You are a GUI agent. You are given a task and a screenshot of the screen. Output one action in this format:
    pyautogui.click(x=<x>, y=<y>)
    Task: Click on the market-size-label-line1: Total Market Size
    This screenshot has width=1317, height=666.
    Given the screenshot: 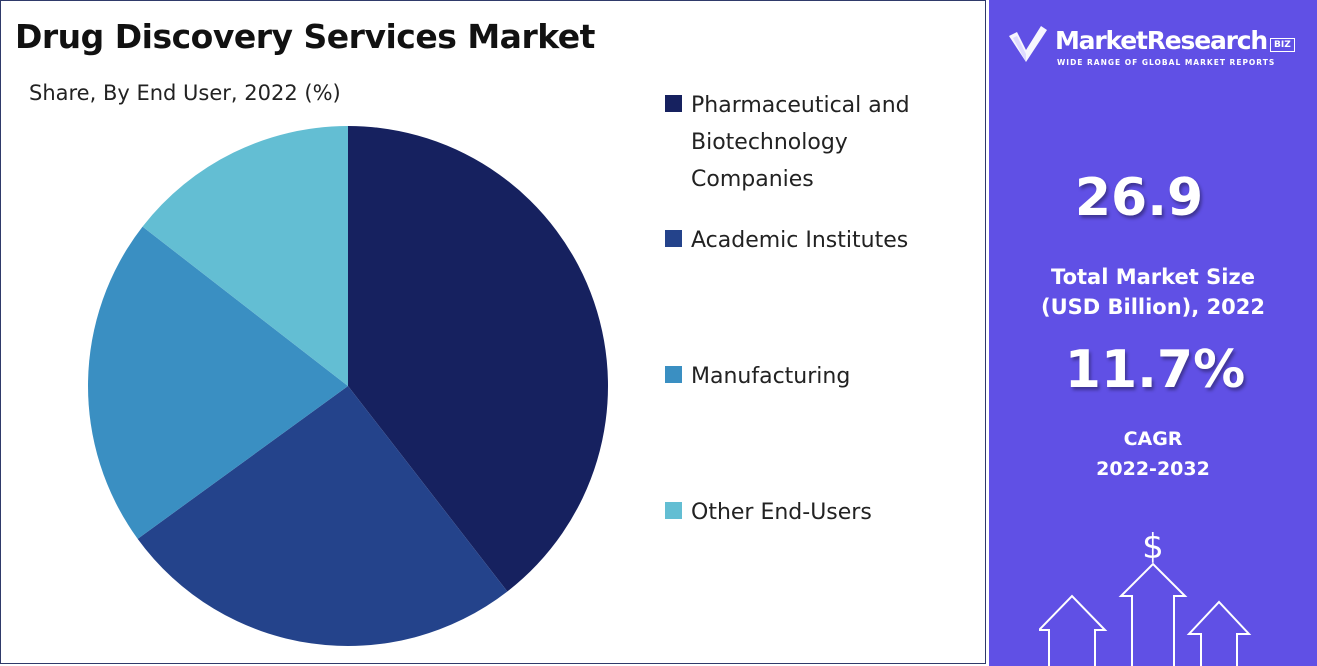 What is the action you would take?
    pyautogui.click(x=1153, y=277)
    